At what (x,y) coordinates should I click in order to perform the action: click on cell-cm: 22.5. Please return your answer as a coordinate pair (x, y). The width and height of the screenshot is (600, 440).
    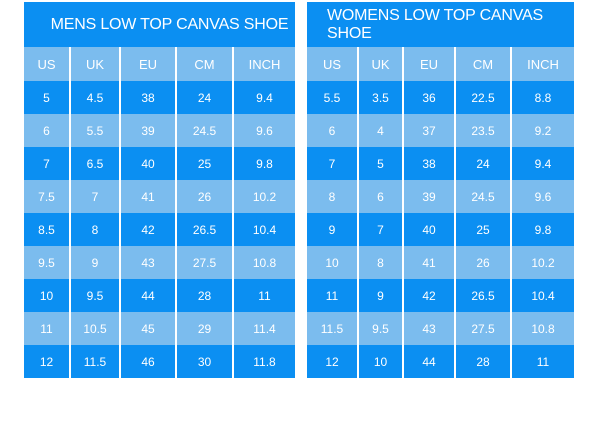
    Looking at the image, I should click on (482, 97).